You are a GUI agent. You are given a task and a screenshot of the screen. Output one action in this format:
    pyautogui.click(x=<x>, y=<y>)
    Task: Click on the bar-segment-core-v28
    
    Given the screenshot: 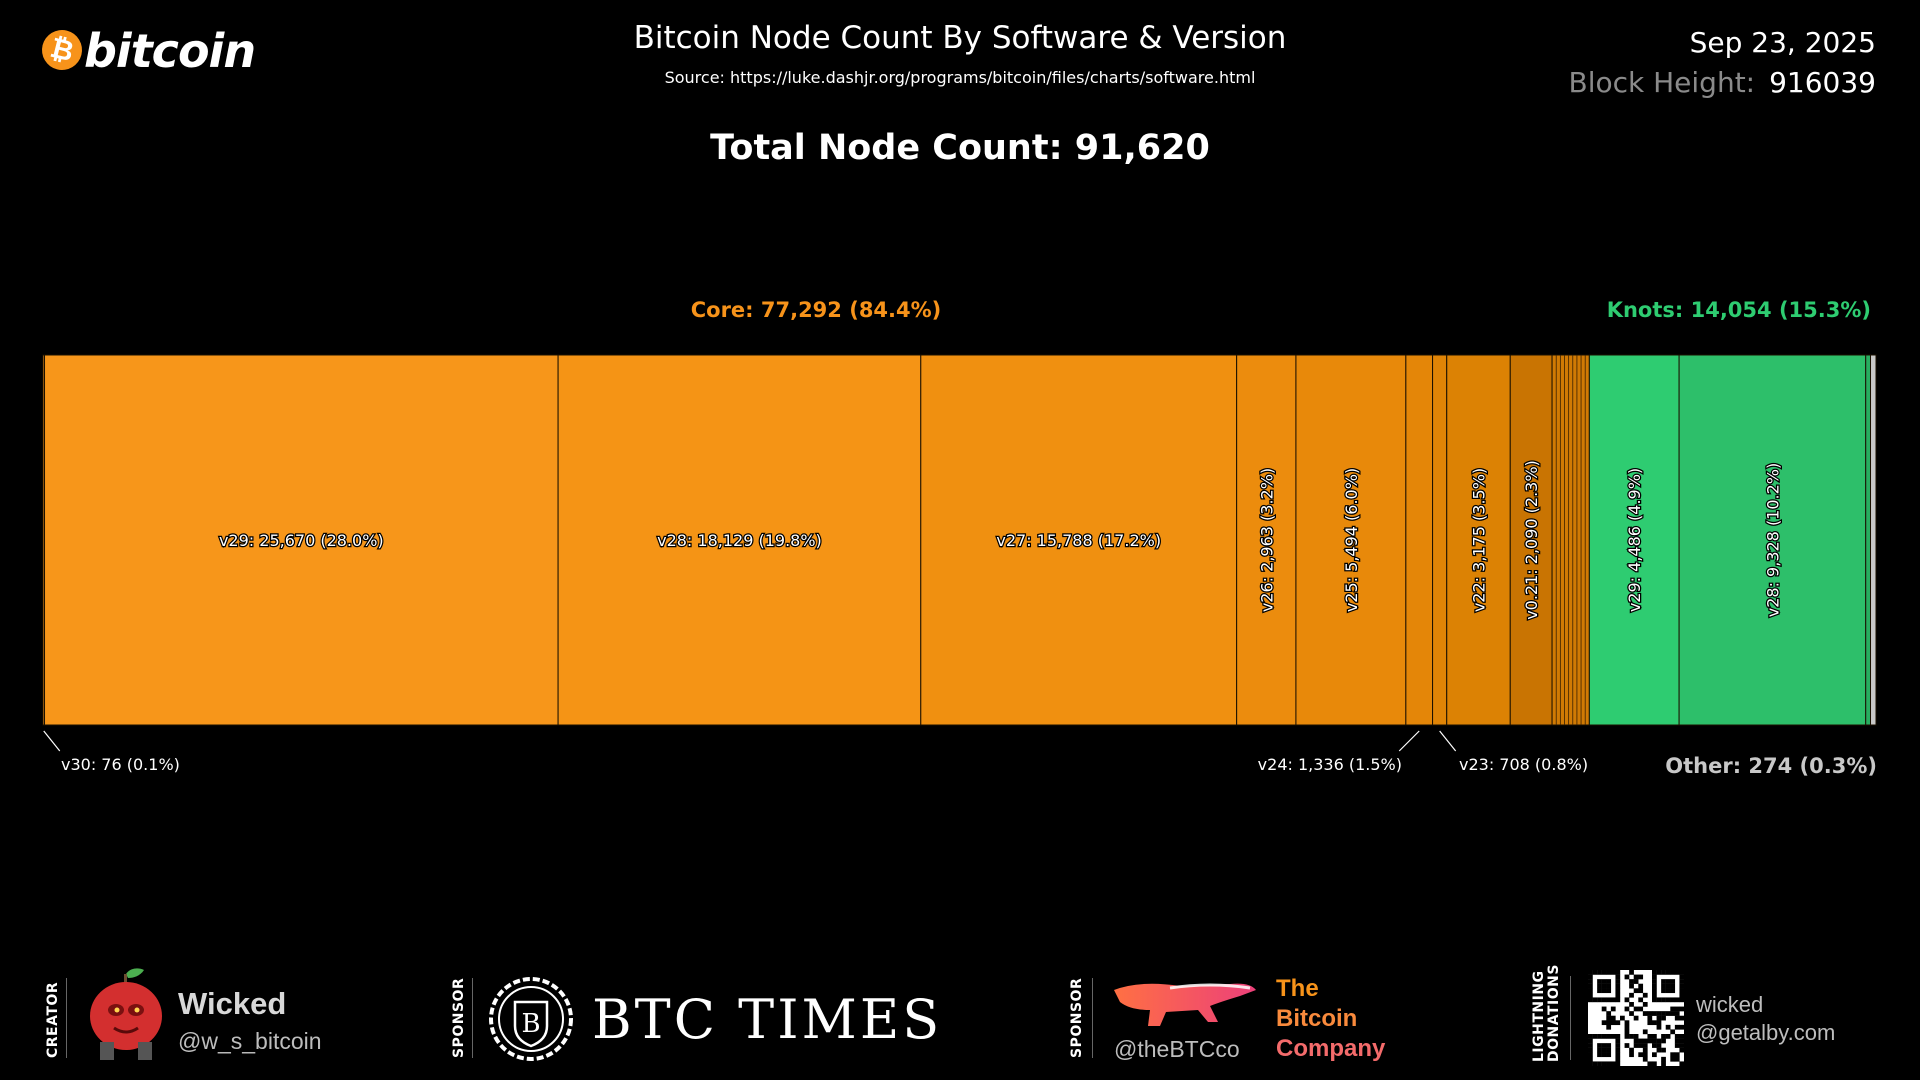 What is the action you would take?
    pyautogui.click(x=739, y=540)
    